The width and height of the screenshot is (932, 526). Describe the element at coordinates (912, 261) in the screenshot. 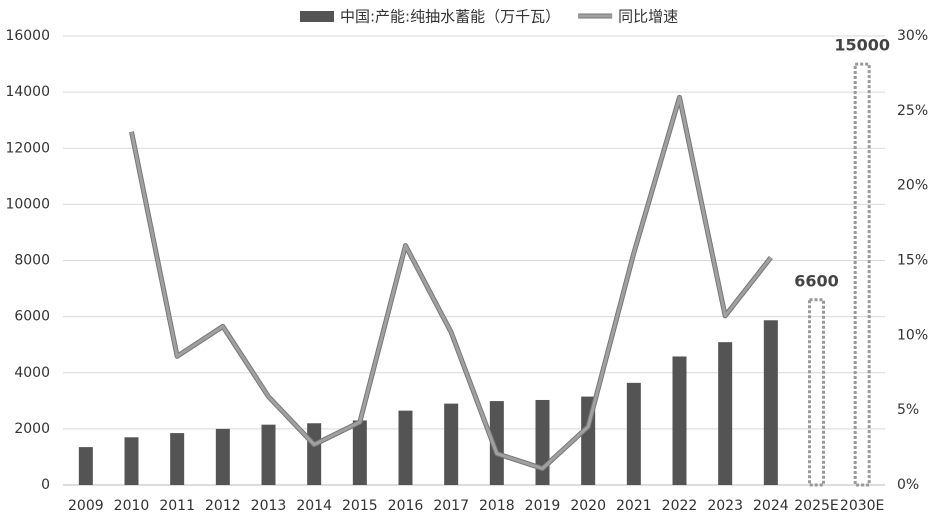

I see `y2-tick-label: 15%` at that location.